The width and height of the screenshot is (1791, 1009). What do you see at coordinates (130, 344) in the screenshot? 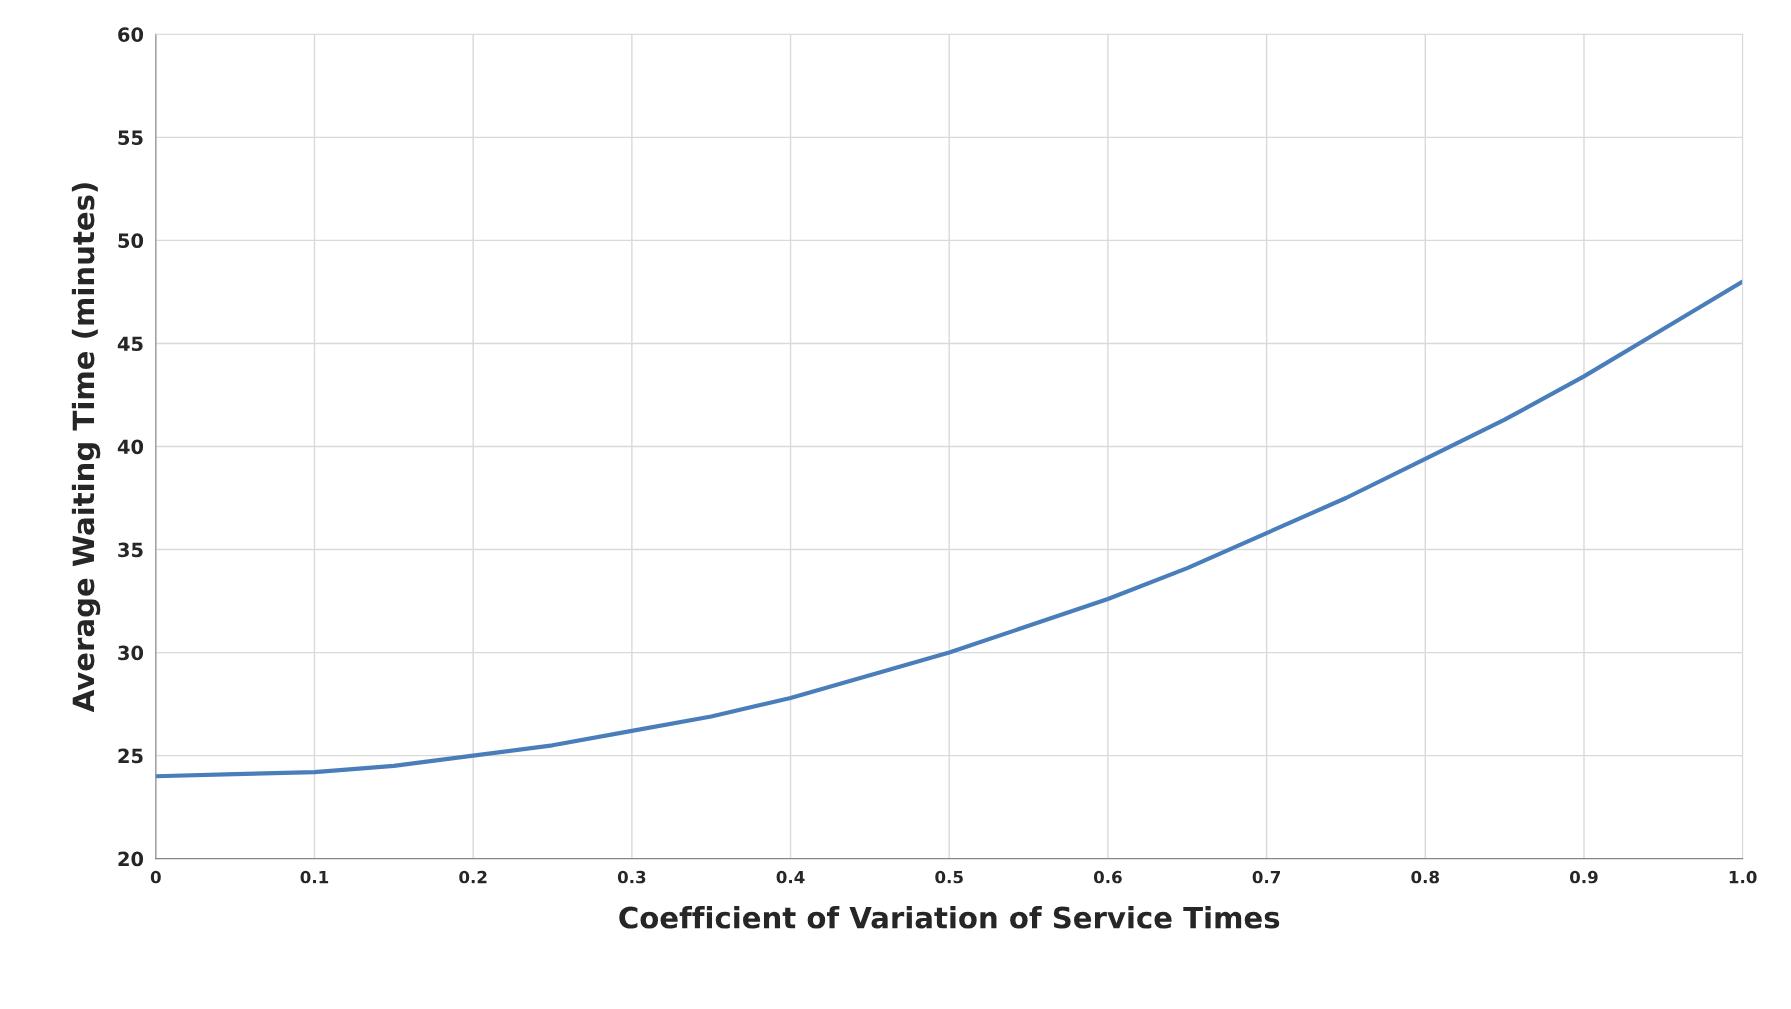
I see `y-tick-label: 45` at bounding box center [130, 344].